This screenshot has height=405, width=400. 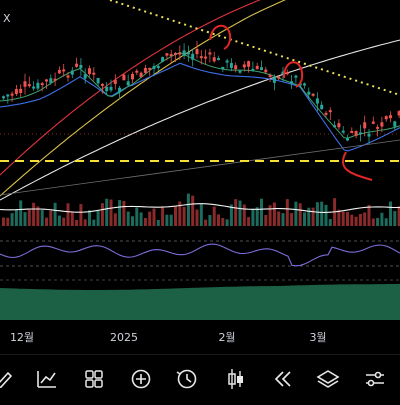 What do you see at coordinates (141, 379) in the screenshot?
I see `add-plus-icon` at bounding box center [141, 379].